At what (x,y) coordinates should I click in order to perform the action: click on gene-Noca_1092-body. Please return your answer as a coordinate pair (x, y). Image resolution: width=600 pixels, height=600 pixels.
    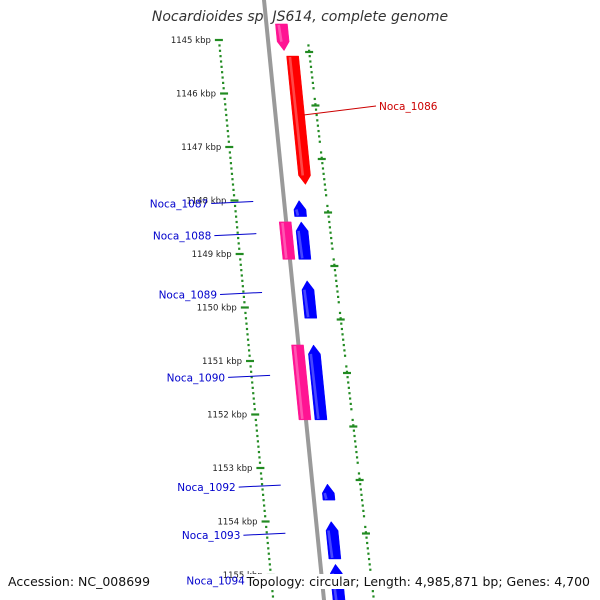
    Looking at the image, I should click on (329, 492).